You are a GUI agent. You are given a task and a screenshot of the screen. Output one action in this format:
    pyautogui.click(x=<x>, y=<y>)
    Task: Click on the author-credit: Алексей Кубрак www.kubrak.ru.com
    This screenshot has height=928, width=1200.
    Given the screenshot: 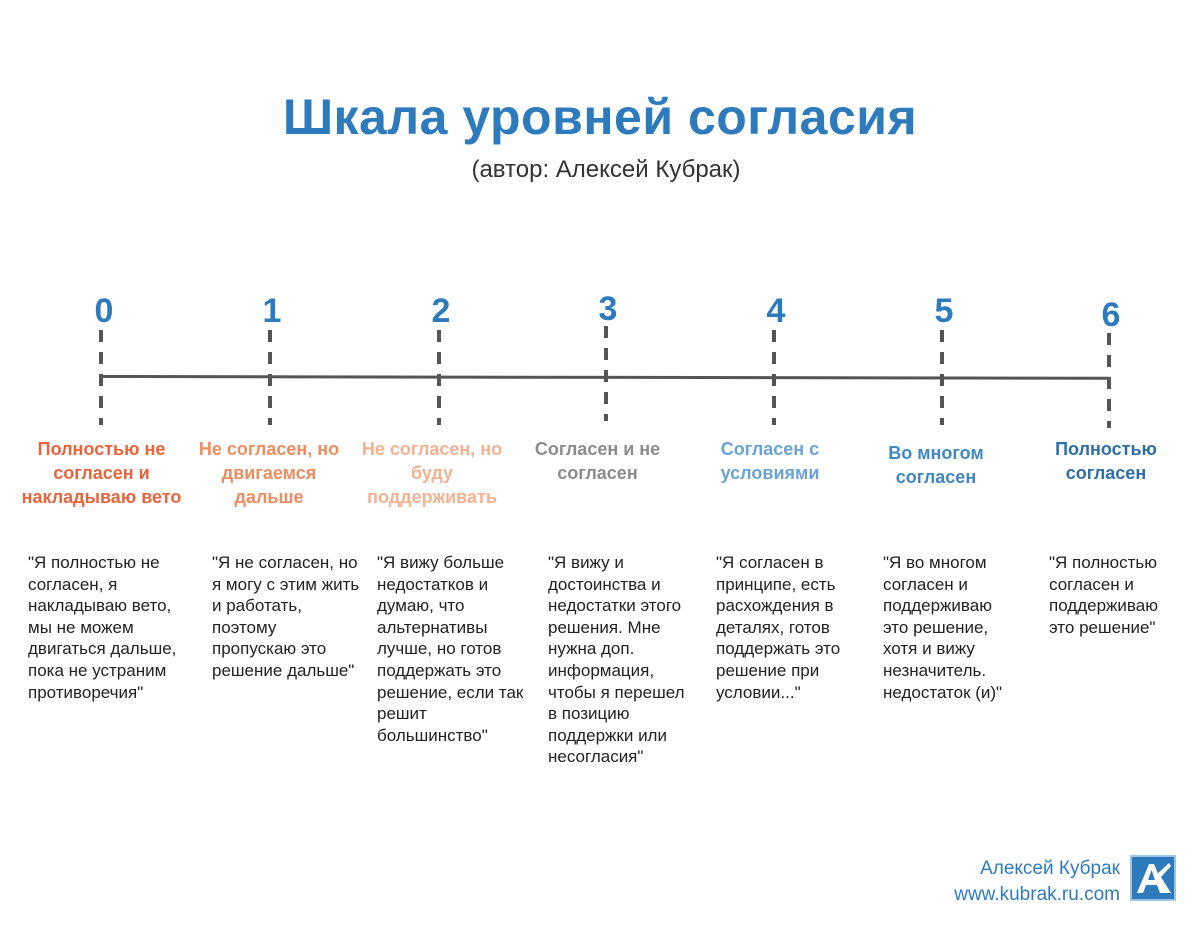 What is the action you would take?
    pyautogui.click(x=1037, y=882)
    